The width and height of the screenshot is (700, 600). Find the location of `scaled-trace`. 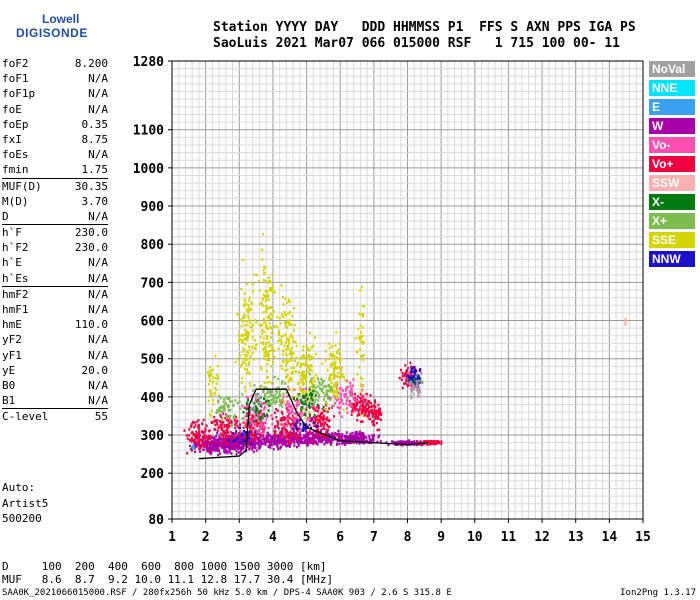

scaled-trace is located at coordinates (313, 424).